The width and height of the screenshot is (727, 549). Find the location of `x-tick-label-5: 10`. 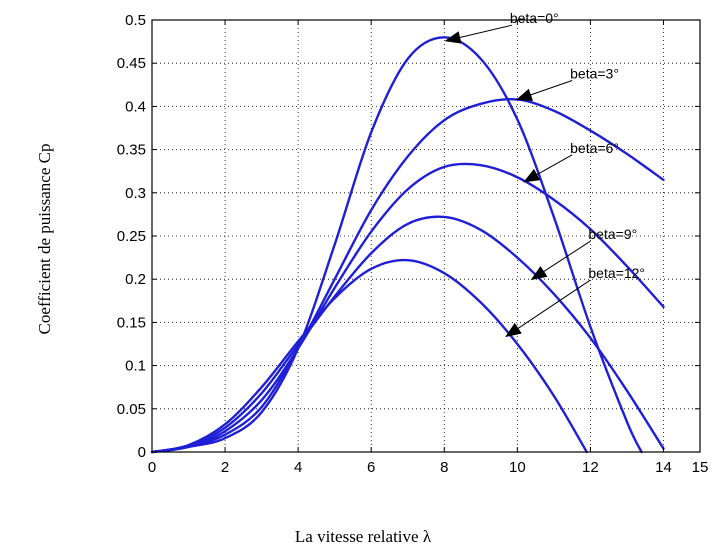

x-tick-label-5: 10 is located at coordinates (517, 467).